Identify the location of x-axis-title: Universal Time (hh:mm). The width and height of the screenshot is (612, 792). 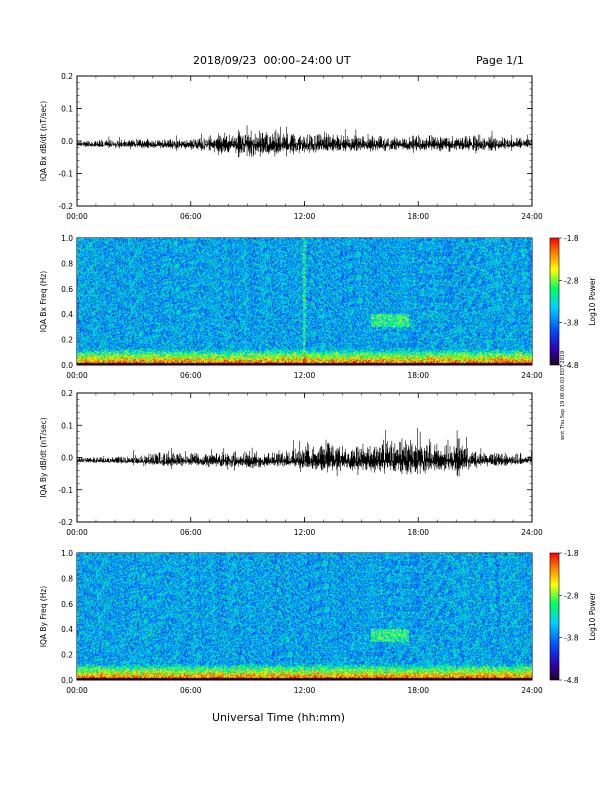
(278, 717).